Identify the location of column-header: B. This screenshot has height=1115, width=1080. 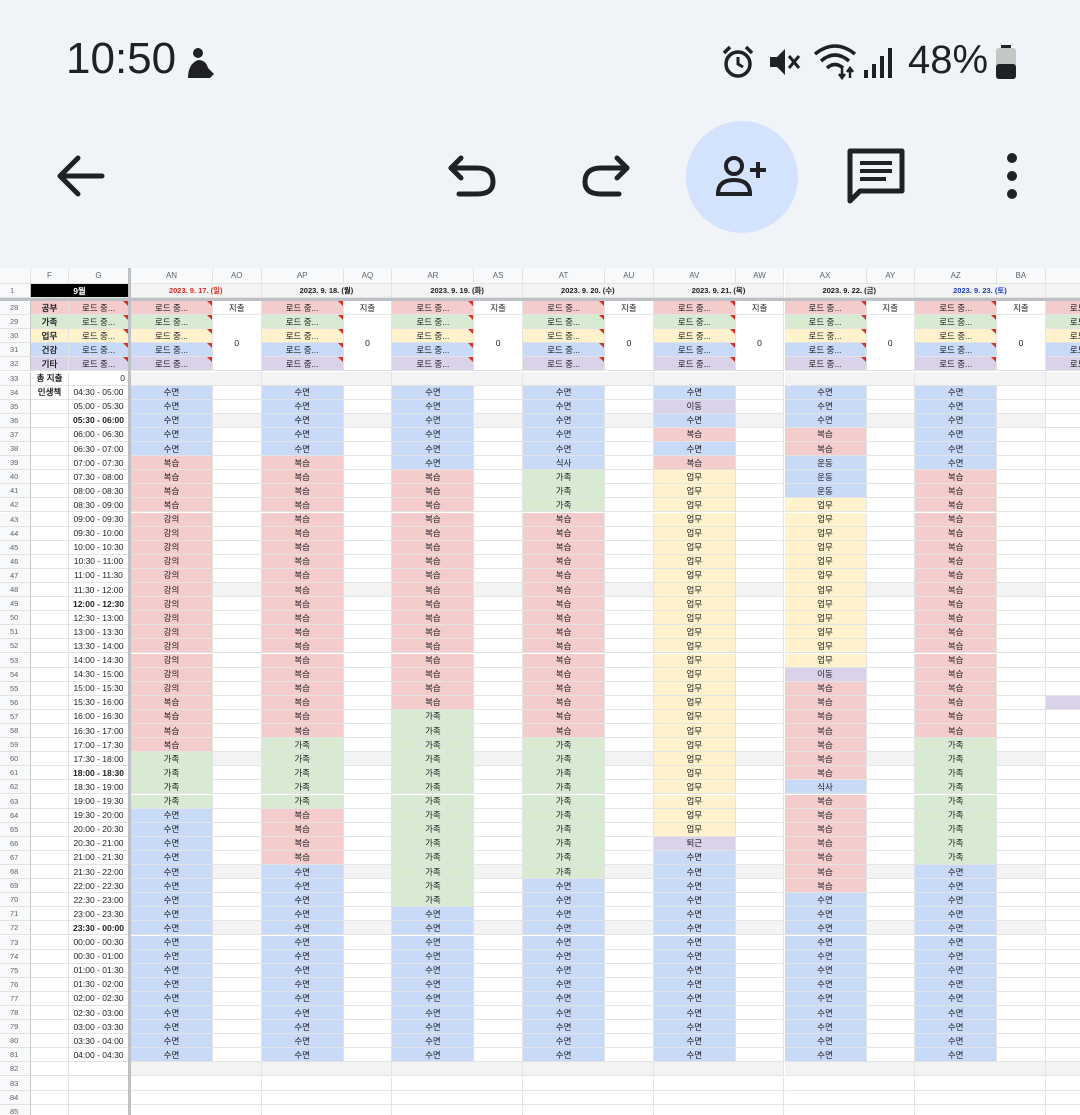
(1062, 276).